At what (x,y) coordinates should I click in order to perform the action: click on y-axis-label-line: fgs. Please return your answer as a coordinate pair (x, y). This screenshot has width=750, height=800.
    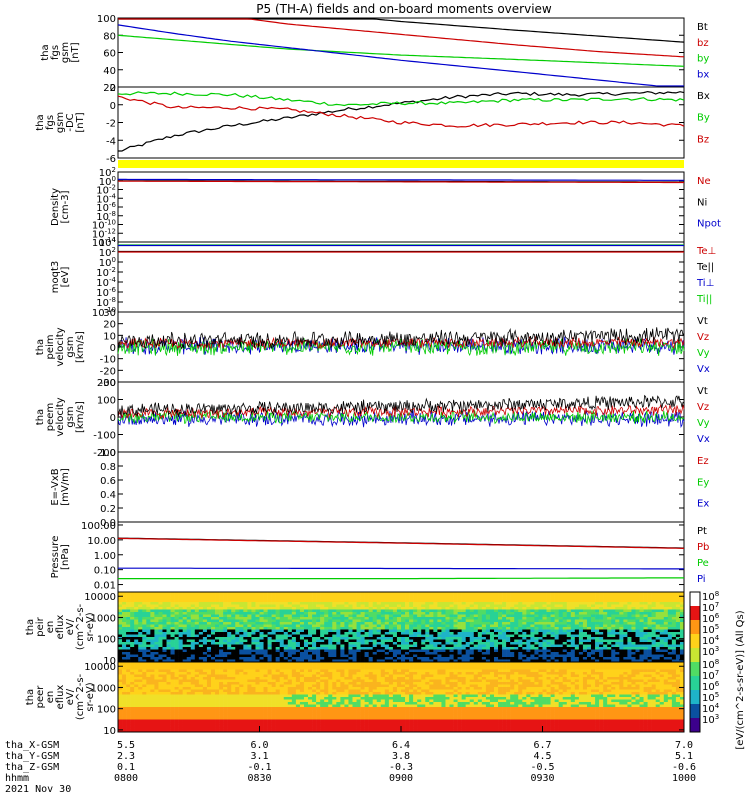
    Looking at the image, I should click on (50, 122).